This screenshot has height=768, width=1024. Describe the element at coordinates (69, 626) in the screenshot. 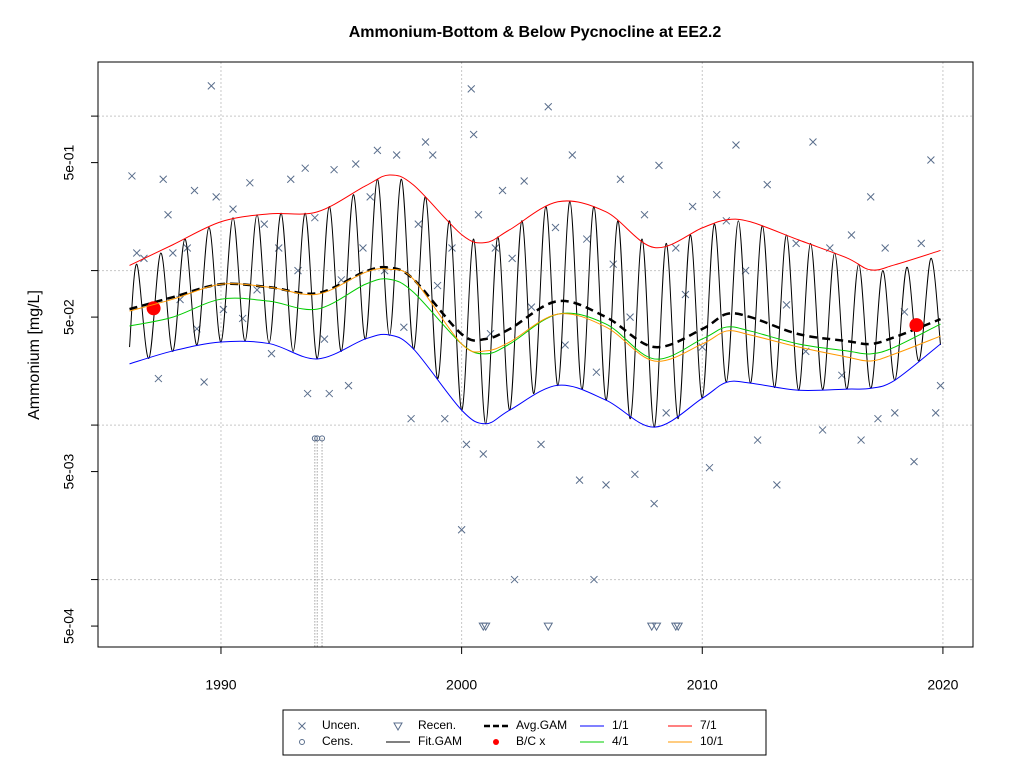

I see `y-tick-label: 5e-04` at that location.